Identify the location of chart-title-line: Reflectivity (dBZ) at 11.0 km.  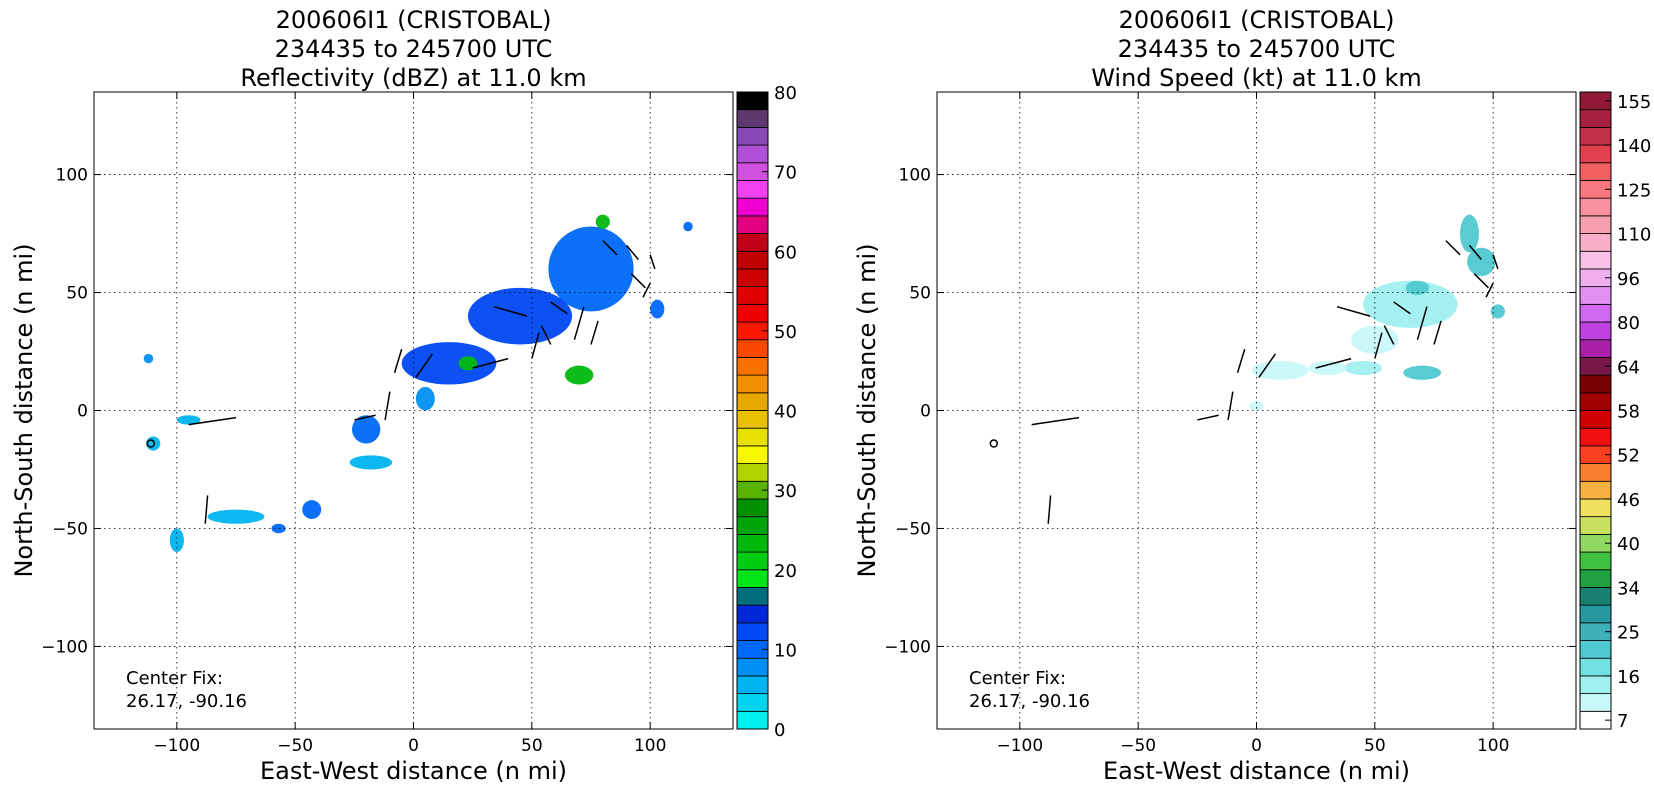
(413, 78).